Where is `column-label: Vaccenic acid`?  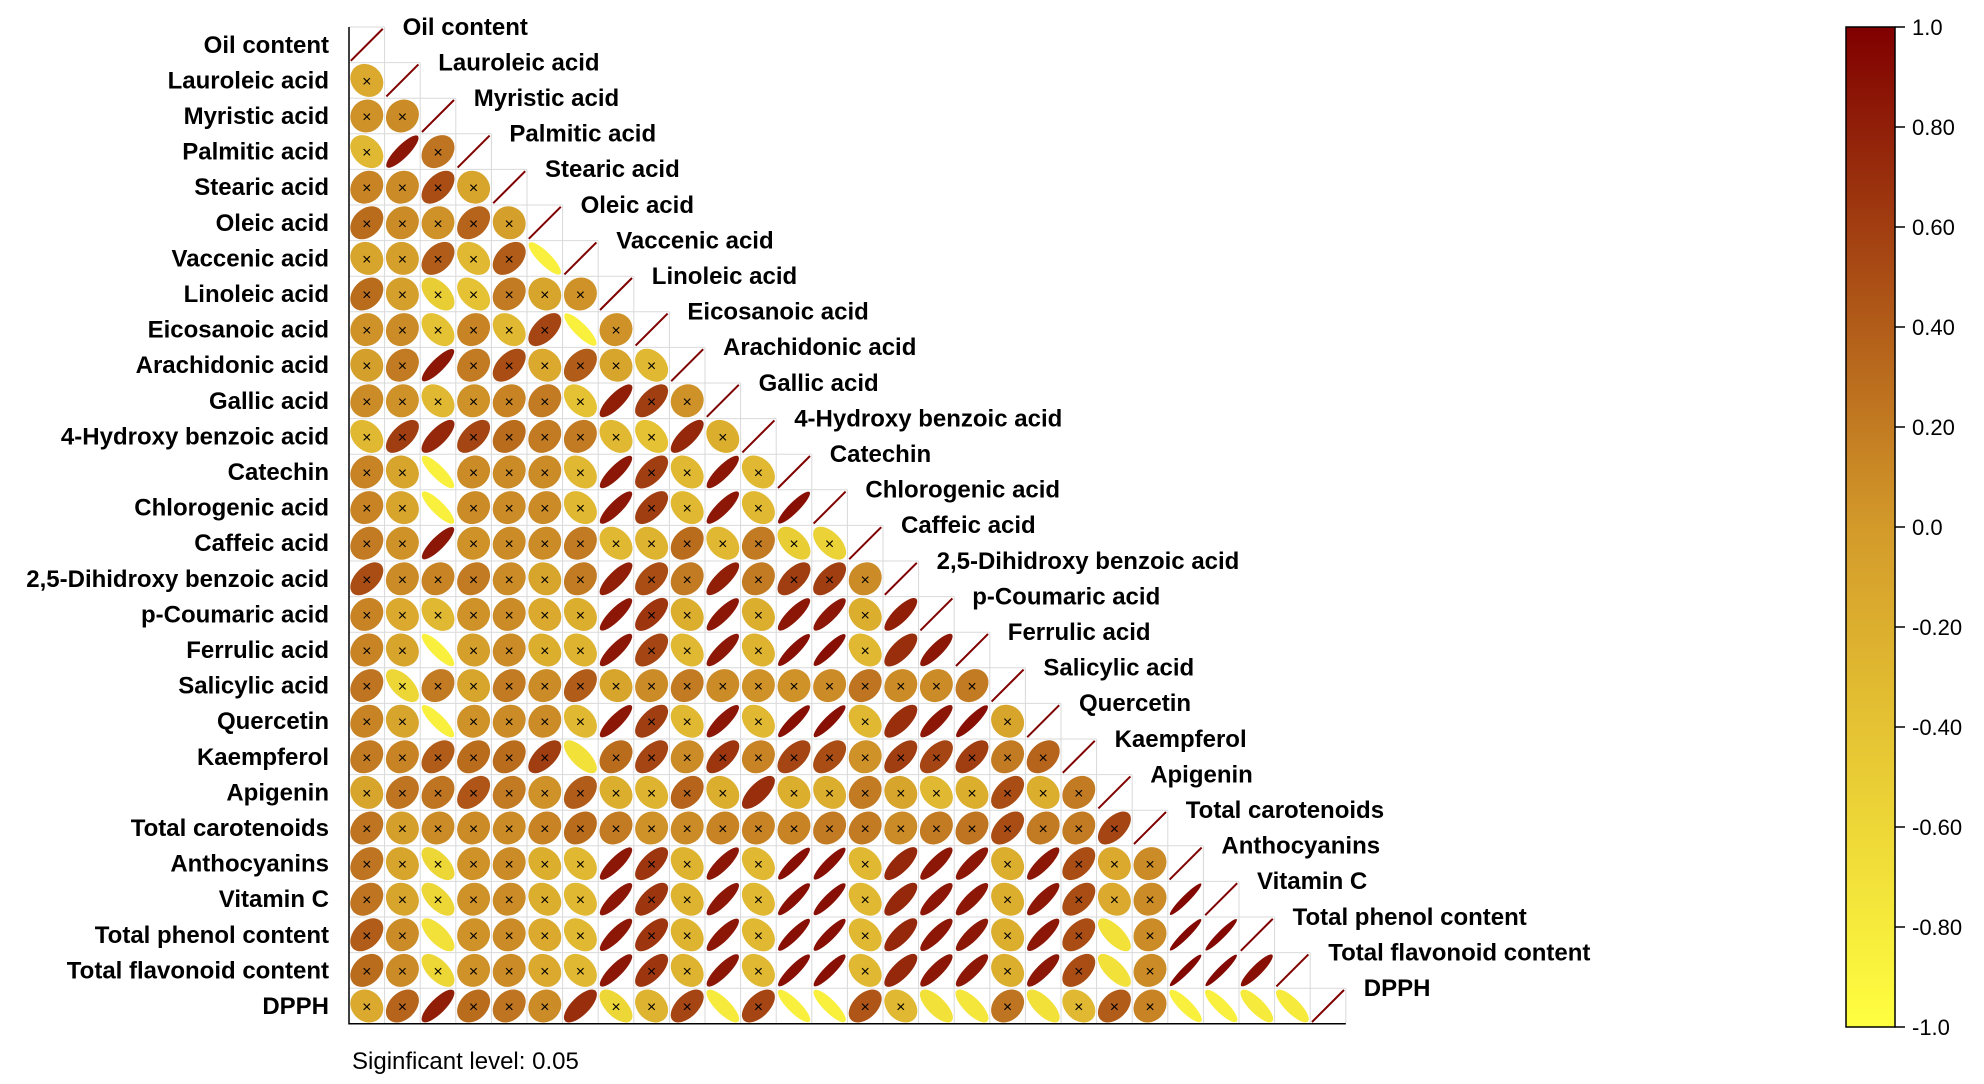
column-label: Vaccenic acid is located at coordinates (694, 240).